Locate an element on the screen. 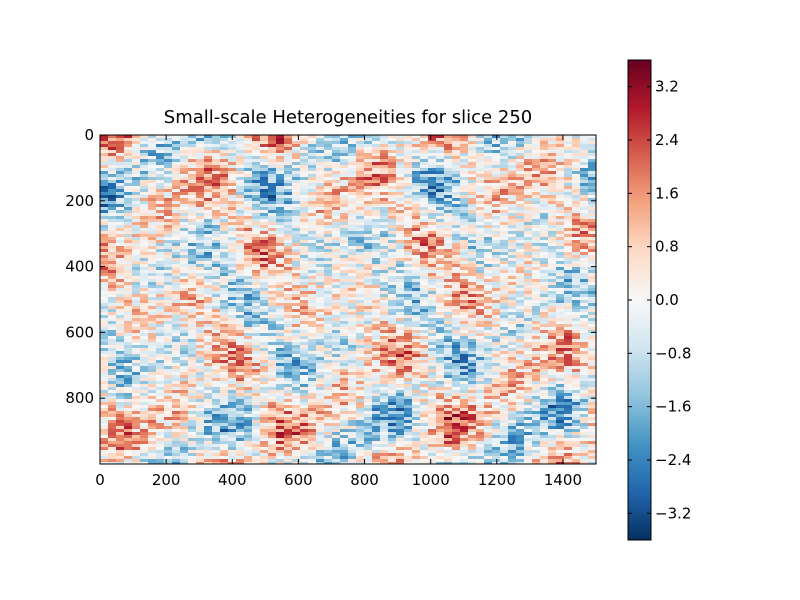 The width and height of the screenshot is (800, 600). colorbar-tick-label: −3.2 is located at coordinates (673, 513).